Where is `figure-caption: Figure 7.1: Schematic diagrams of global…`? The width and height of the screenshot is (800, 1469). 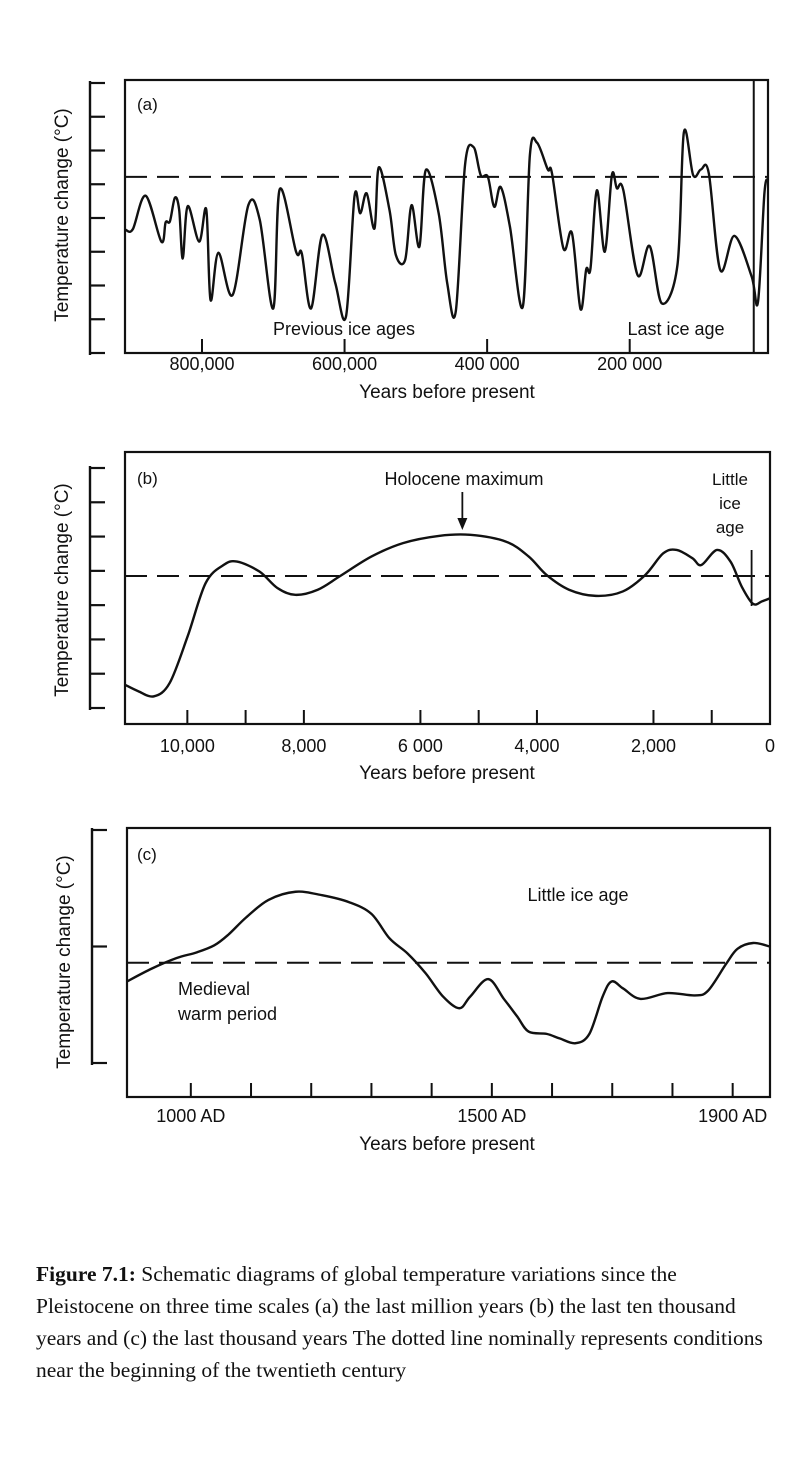 figure-caption: Figure 7.1: Schematic diagrams of global… is located at coordinates (406, 1322).